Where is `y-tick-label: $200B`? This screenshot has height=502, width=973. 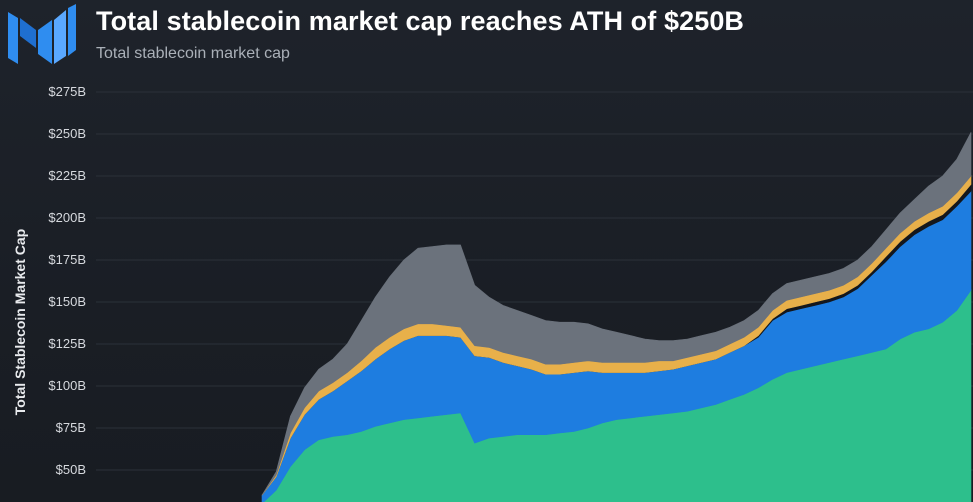
y-tick-label: $200B is located at coordinates (67, 217).